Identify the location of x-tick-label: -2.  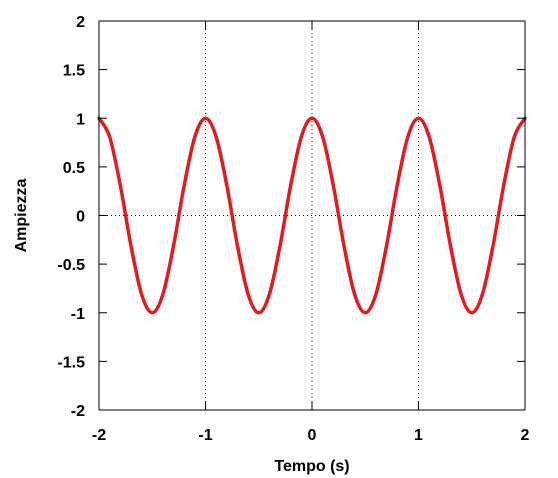
(99, 435).